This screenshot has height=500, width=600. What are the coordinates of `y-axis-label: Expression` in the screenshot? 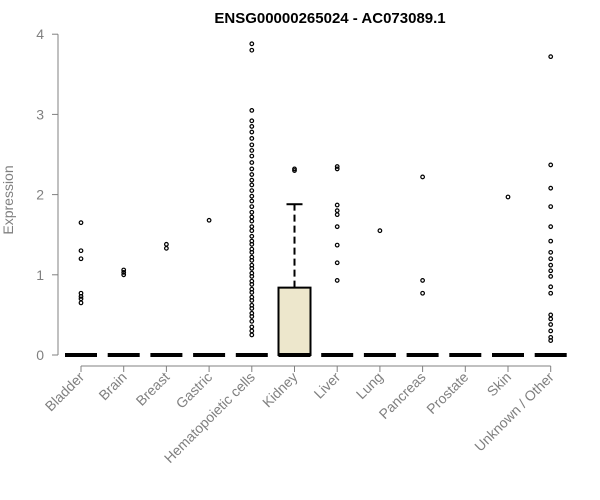 It's located at (8, 199).